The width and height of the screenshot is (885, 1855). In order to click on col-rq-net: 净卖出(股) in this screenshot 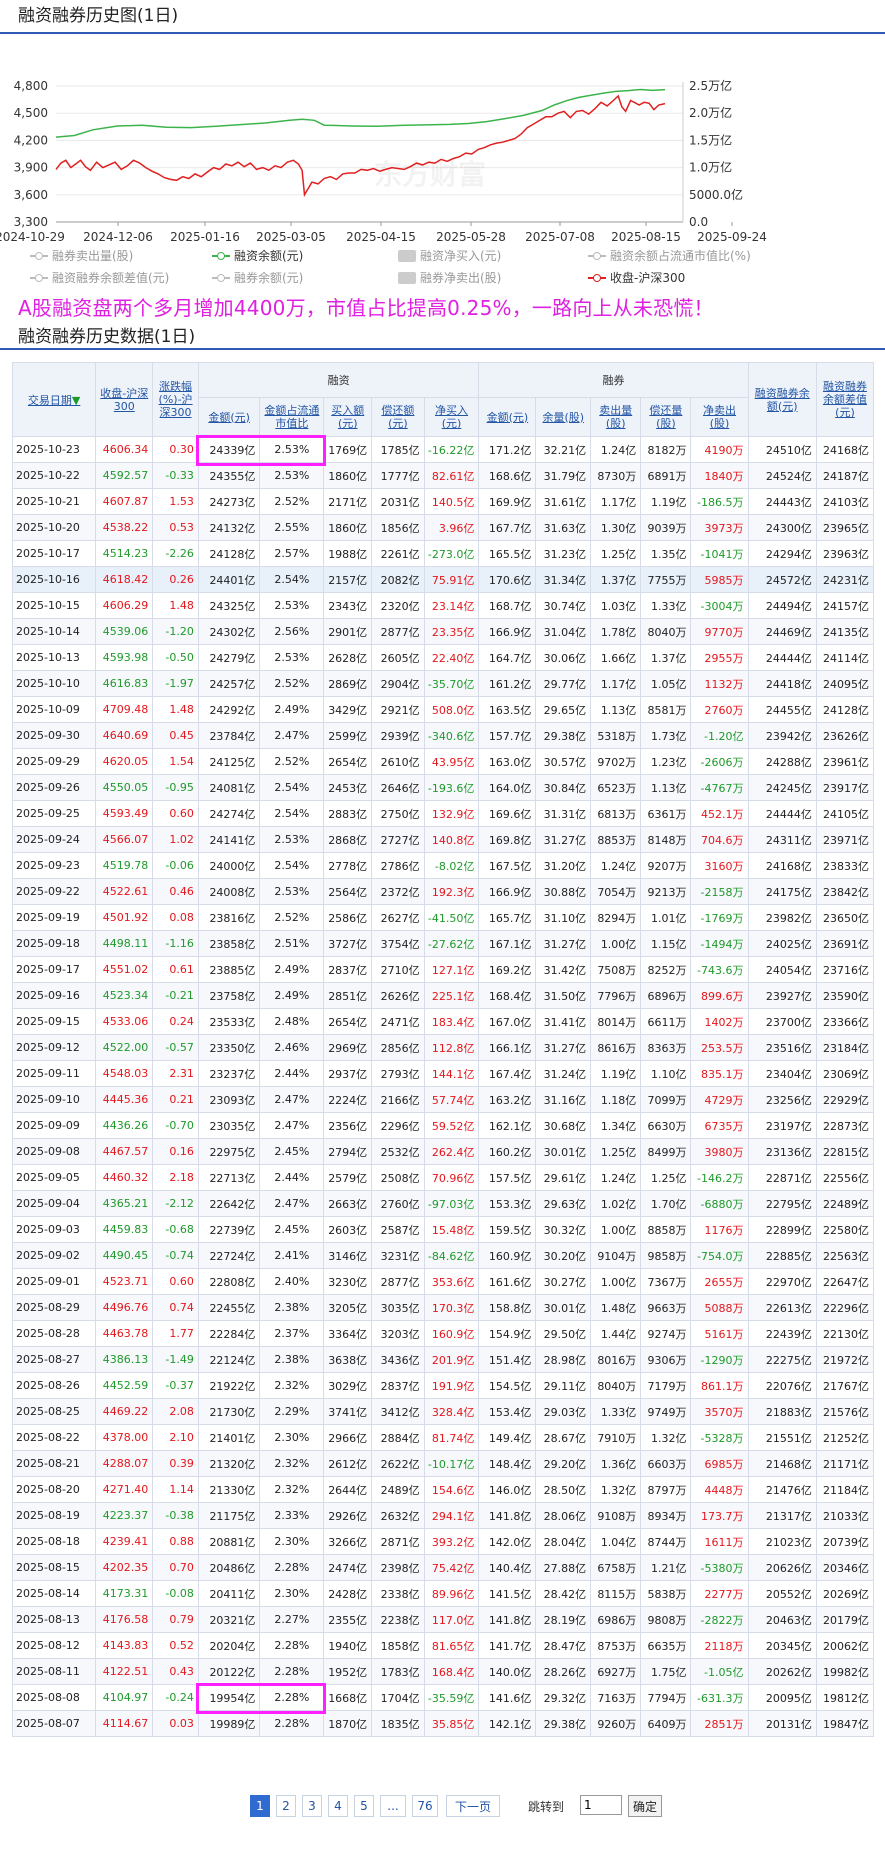, I will do `click(719, 417)`.